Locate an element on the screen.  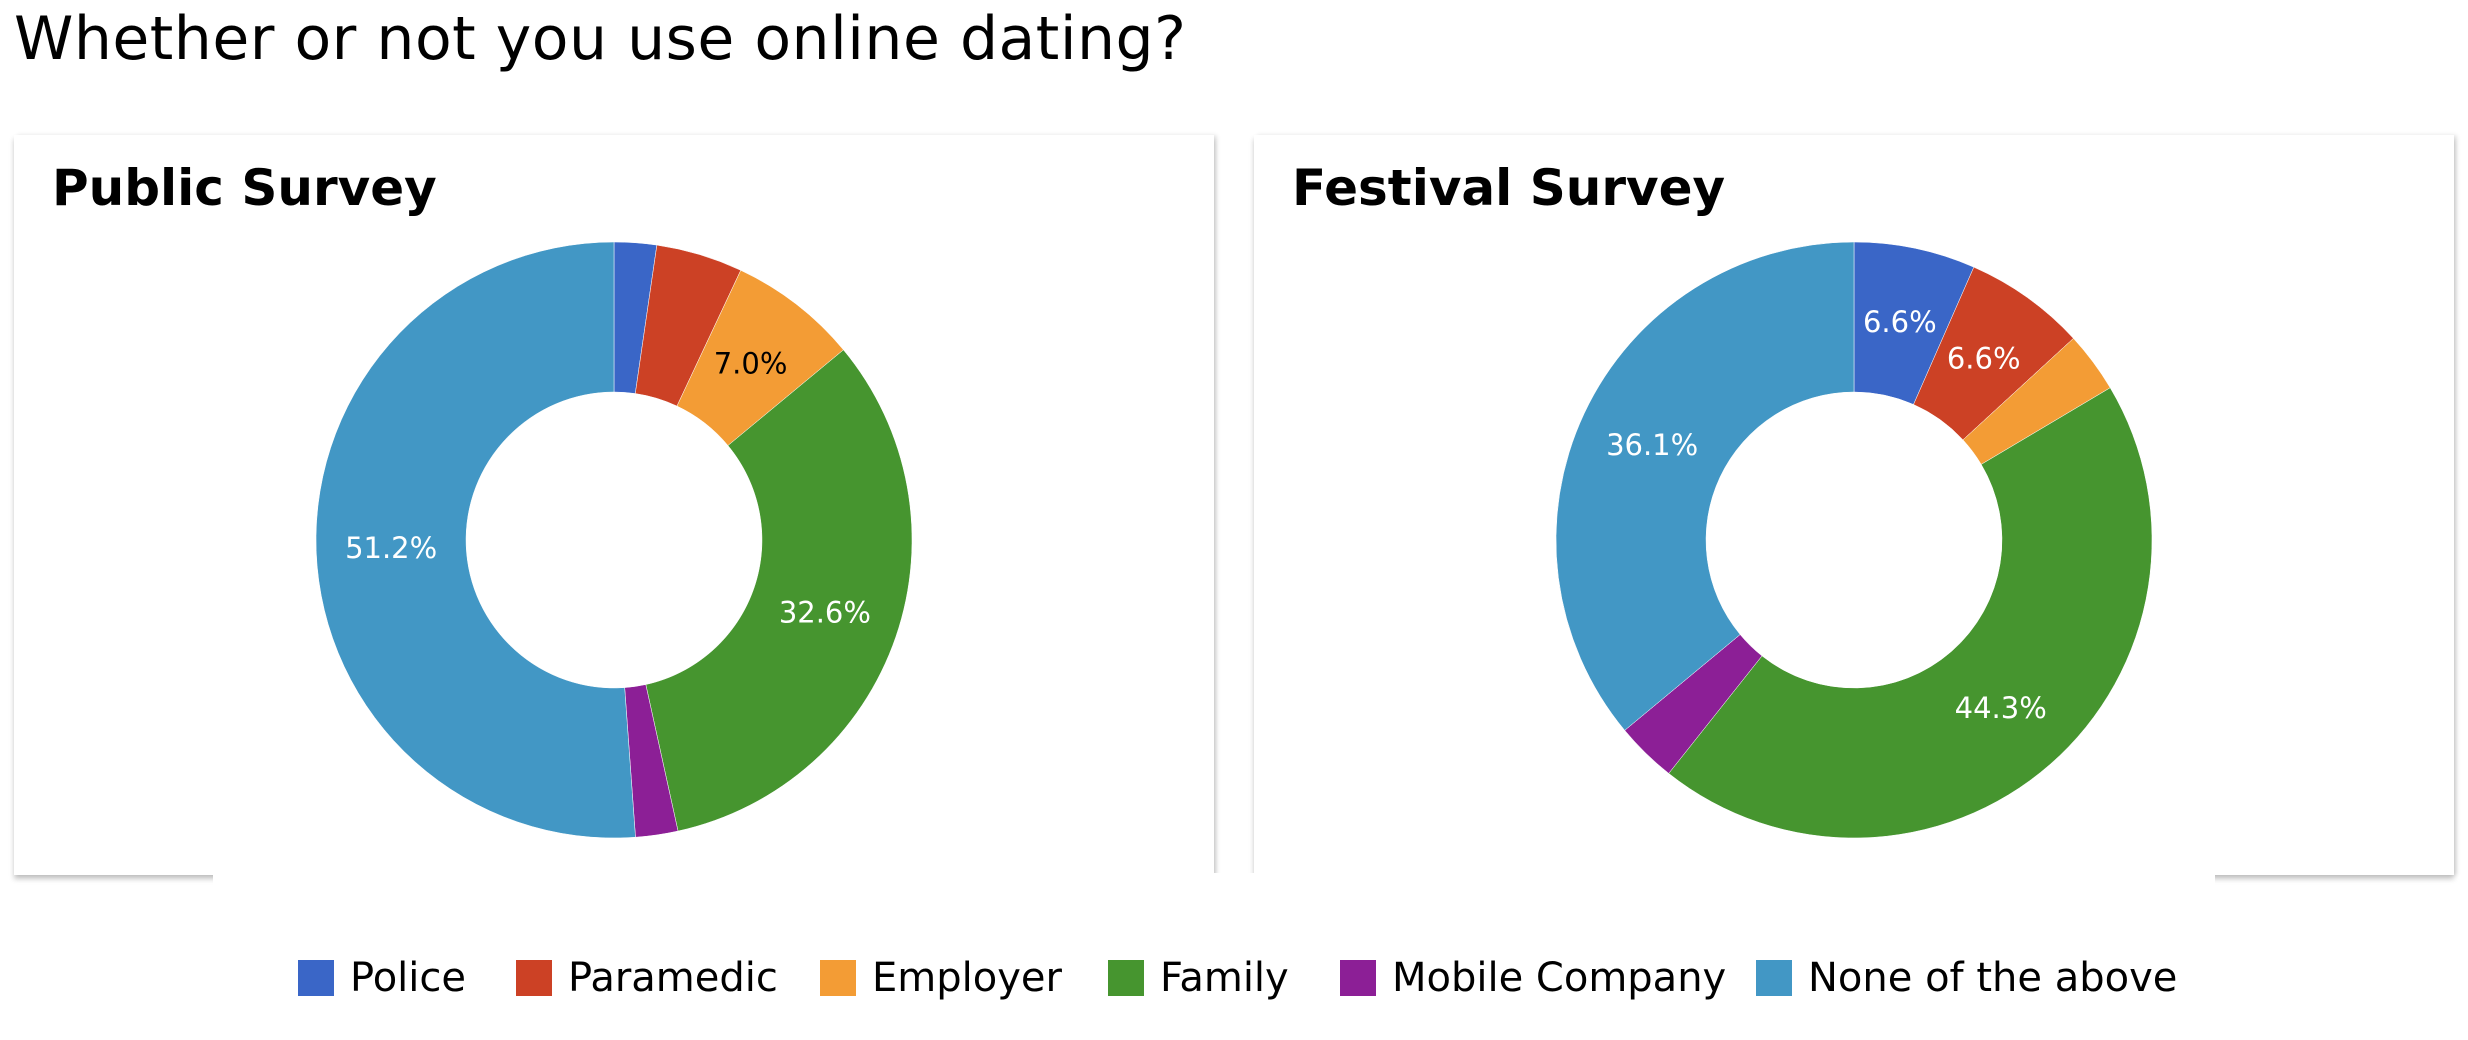
legend-swatch-family is located at coordinates (1126, 978).